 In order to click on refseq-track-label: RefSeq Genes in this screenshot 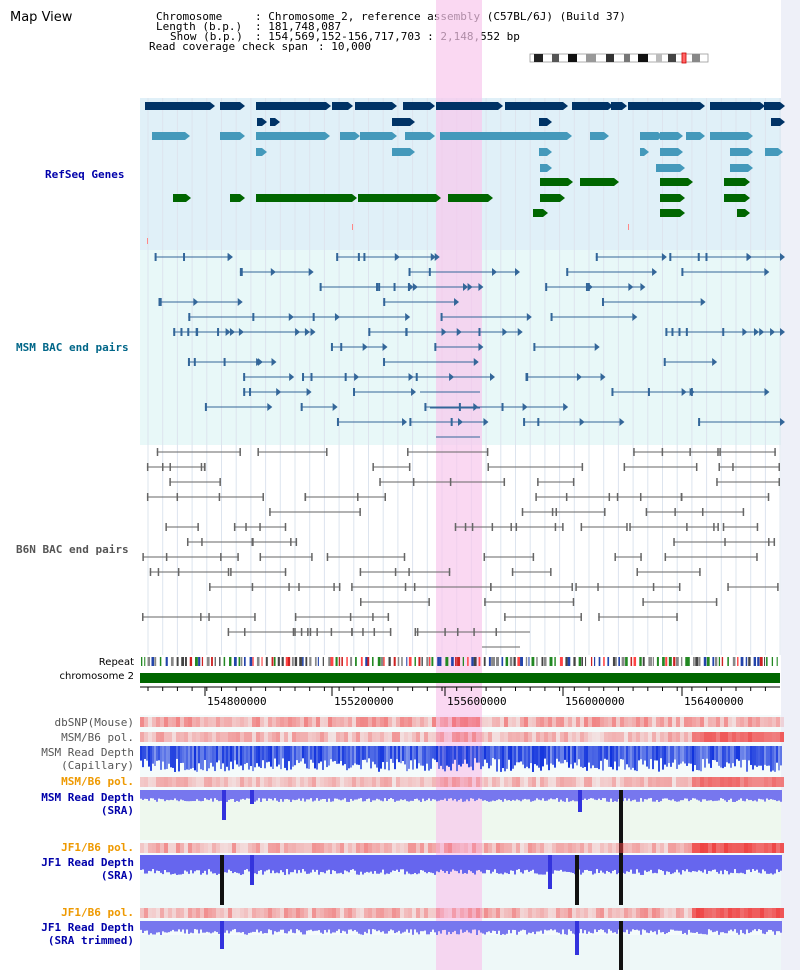, I will do `click(85, 174)`.